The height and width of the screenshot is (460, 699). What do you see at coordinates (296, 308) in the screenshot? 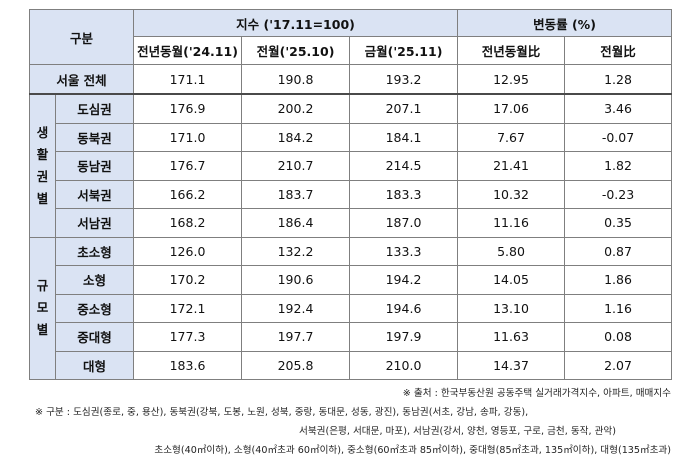
I see `cell-prev-month: 192.4` at bounding box center [296, 308].